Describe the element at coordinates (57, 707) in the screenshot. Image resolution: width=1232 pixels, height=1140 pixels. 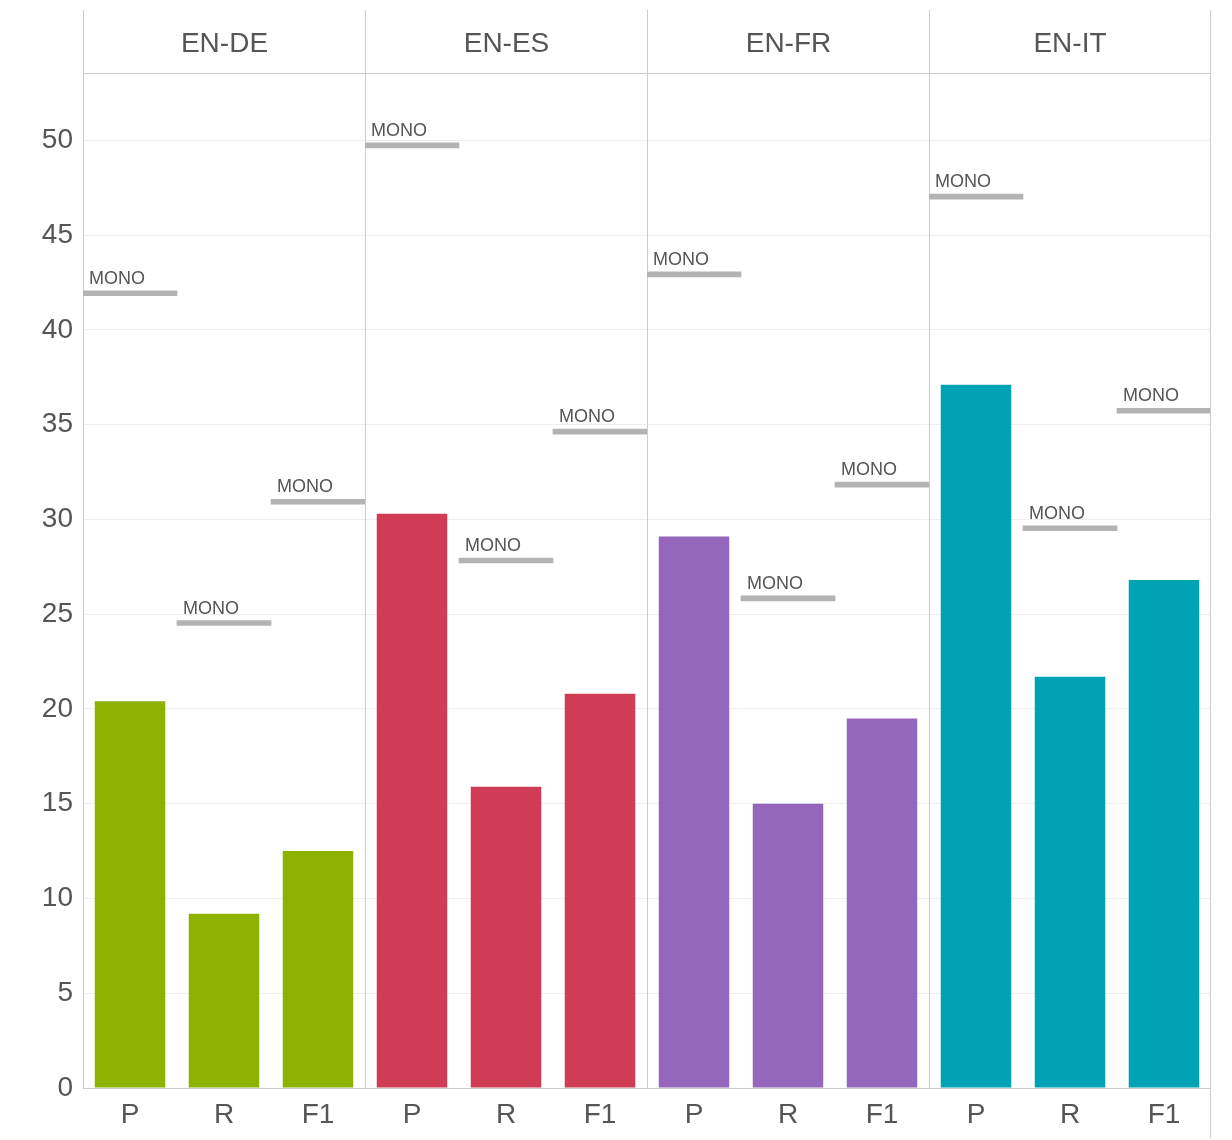
I see `y-tick-label: 20` at that location.